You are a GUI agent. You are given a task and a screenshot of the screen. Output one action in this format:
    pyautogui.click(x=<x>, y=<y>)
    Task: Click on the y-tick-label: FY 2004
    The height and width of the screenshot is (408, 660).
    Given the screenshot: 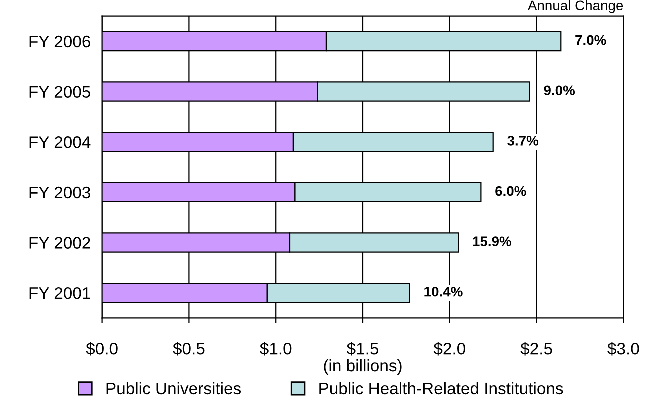 What is the action you would take?
    pyautogui.click(x=60, y=142)
    